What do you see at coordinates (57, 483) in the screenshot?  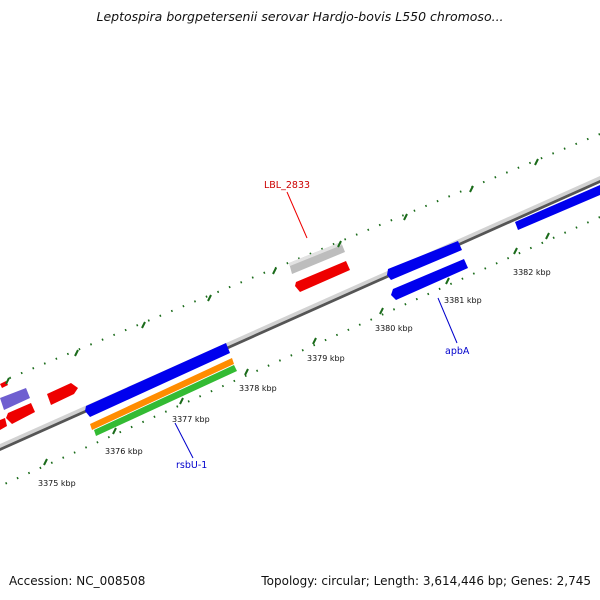 I see `tick-label-3375: 3375 kbp` at bounding box center [57, 483].